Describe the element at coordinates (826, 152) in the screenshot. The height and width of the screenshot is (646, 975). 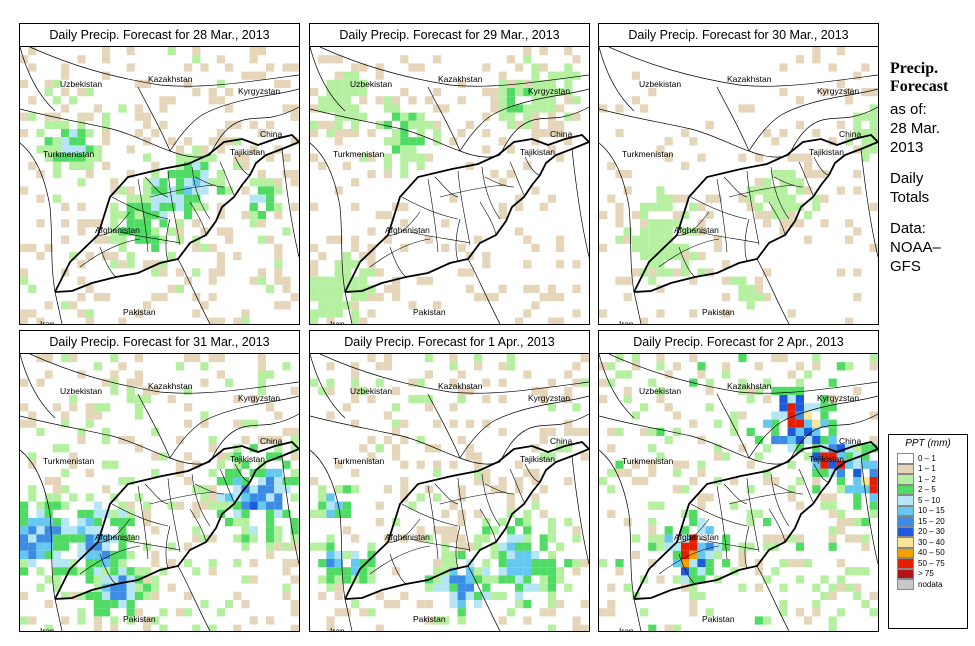
I see `map-label-tajikistan: Tajikistan` at that location.